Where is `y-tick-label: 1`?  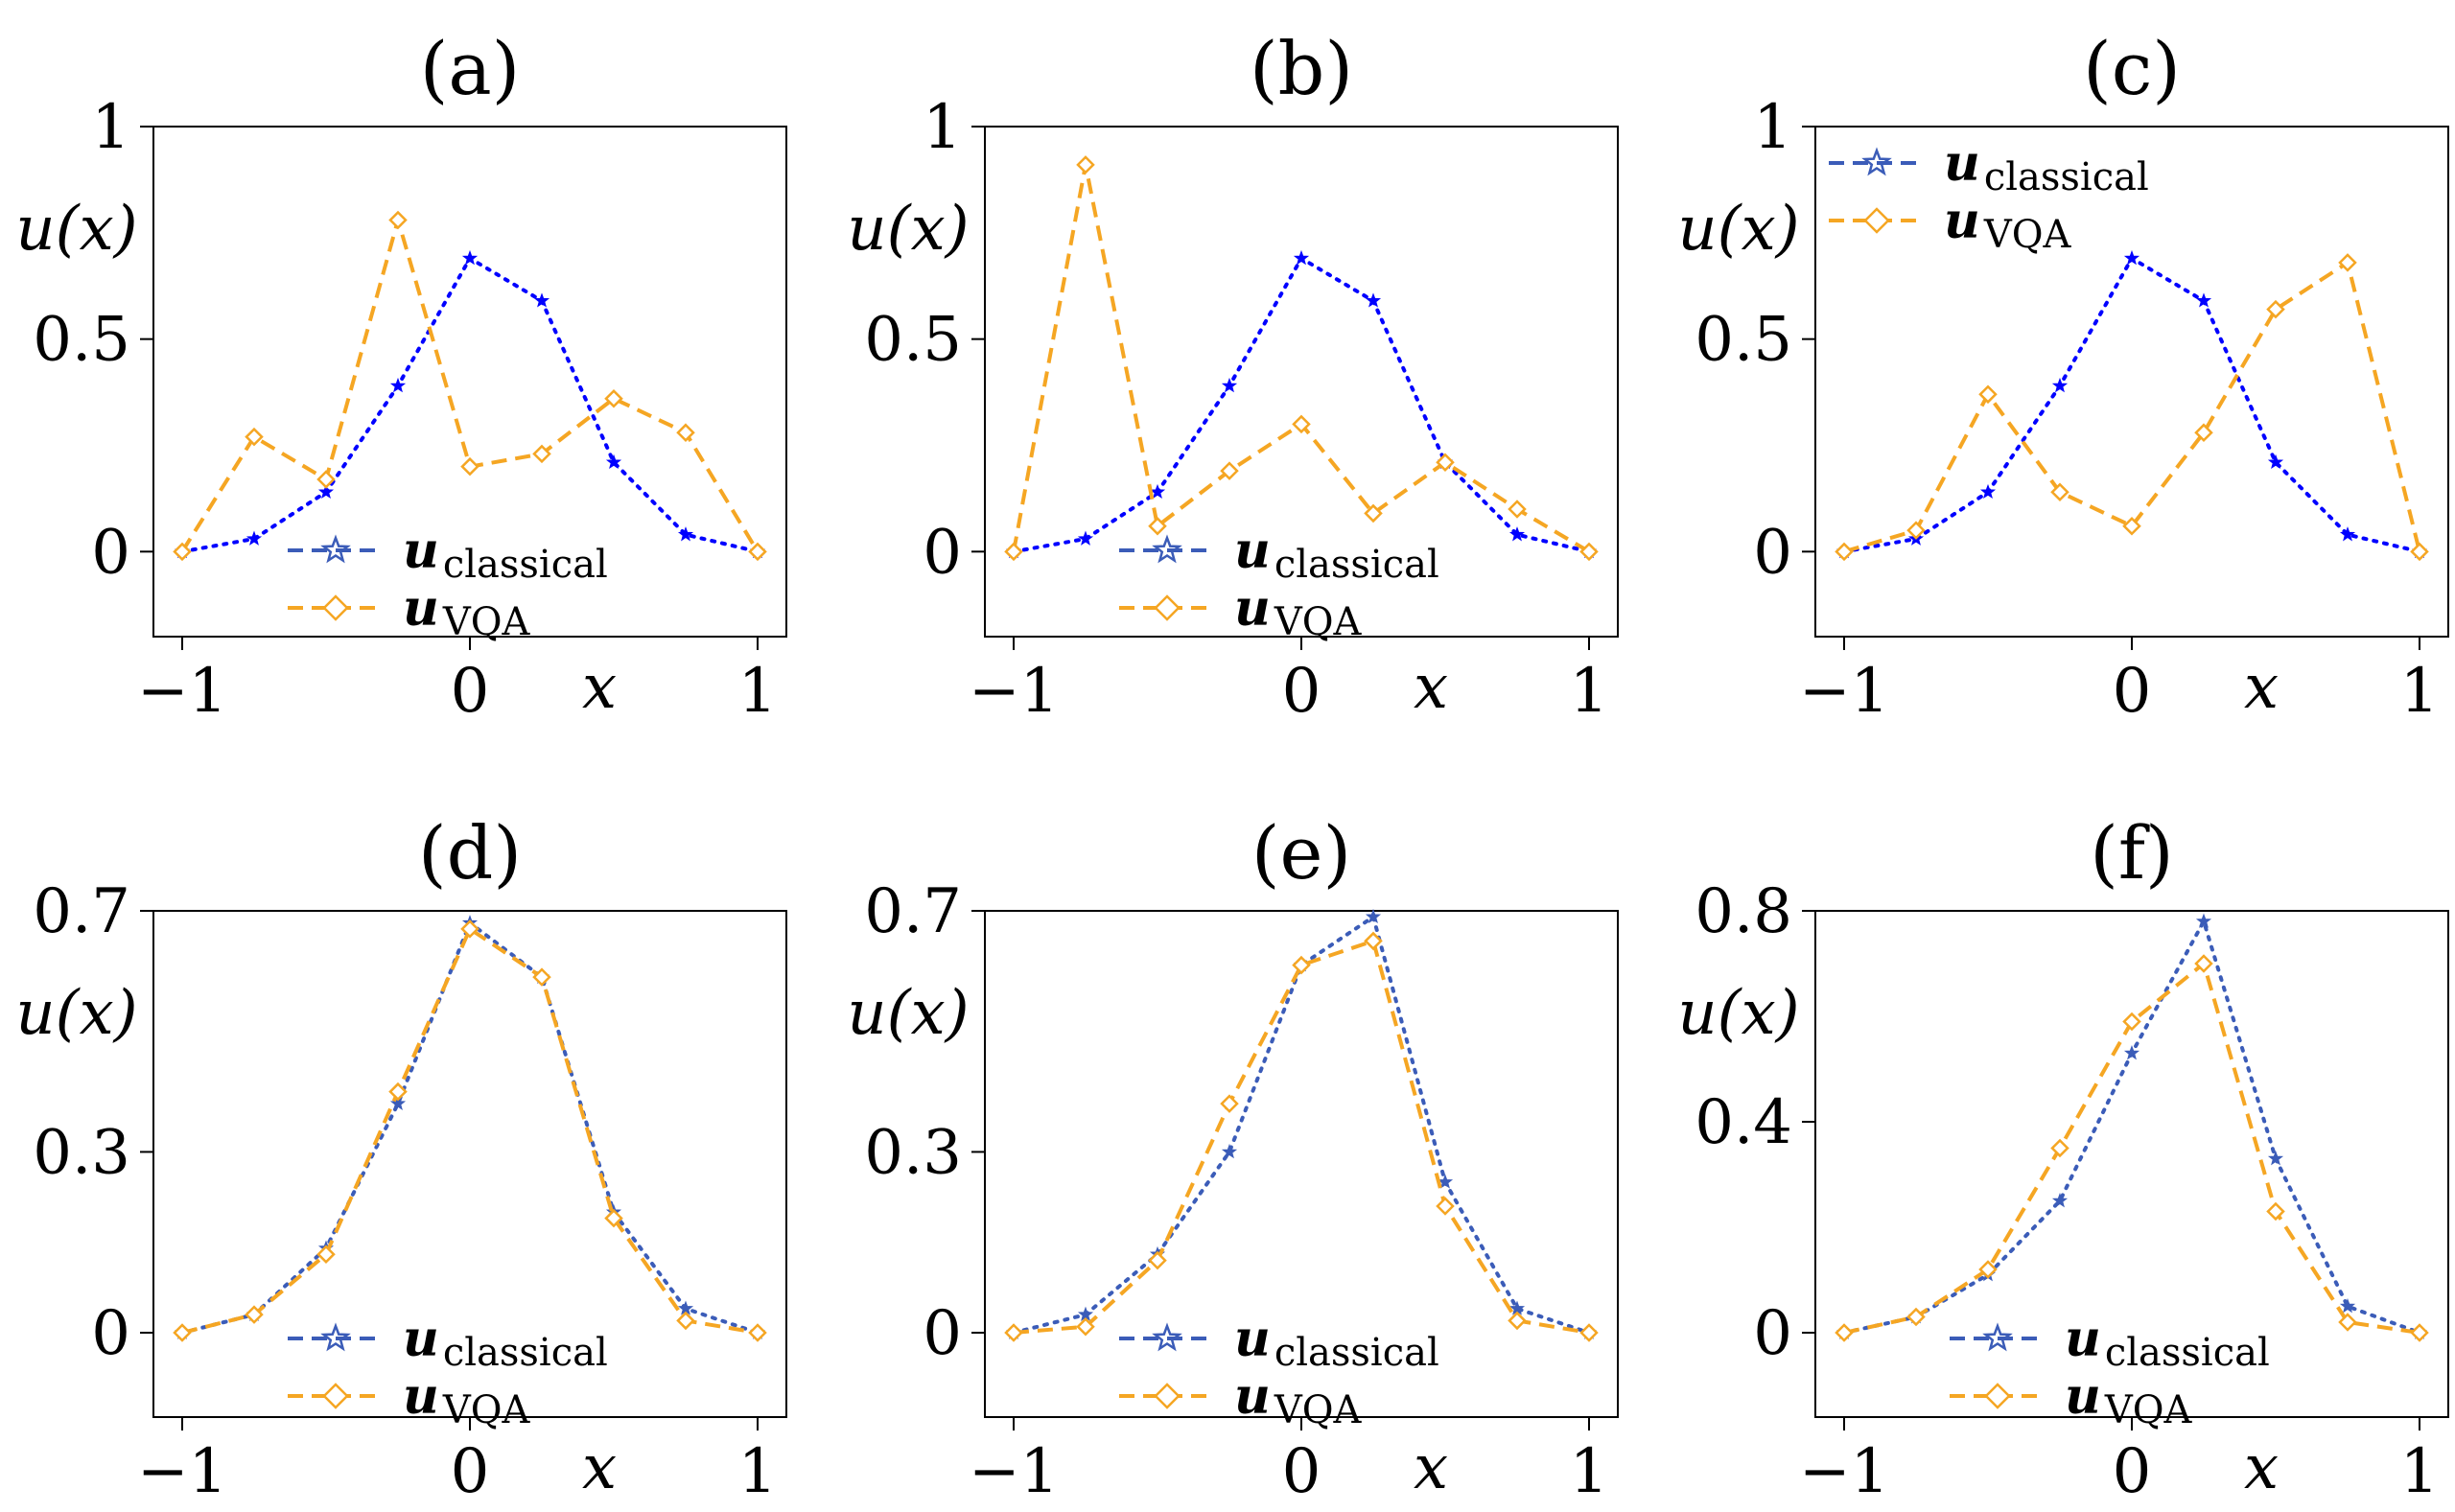 y-tick-label: 1 is located at coordinates (1772, 127).